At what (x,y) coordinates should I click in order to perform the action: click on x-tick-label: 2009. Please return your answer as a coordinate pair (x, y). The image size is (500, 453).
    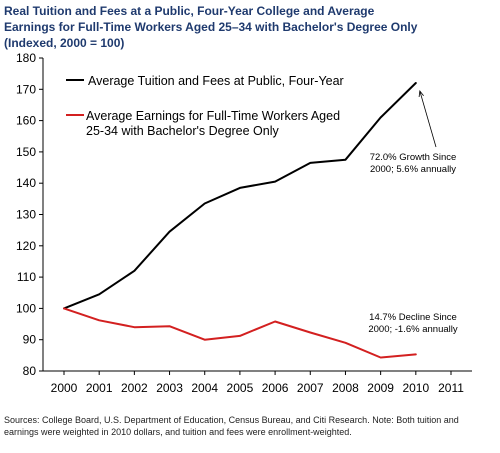
    Looking at the image, I should click on (380, 388).